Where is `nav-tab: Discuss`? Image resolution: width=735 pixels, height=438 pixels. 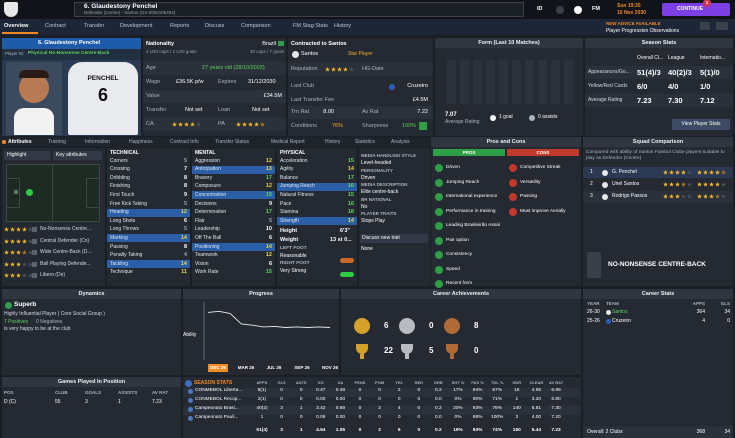 nav-tab: Discuss is located at coordinates (215, 26).